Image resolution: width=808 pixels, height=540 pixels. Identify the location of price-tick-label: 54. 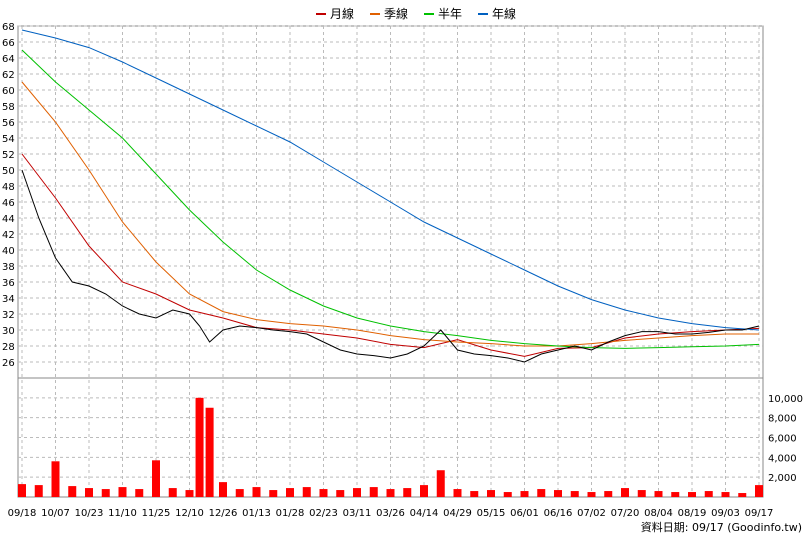
(8, 139).